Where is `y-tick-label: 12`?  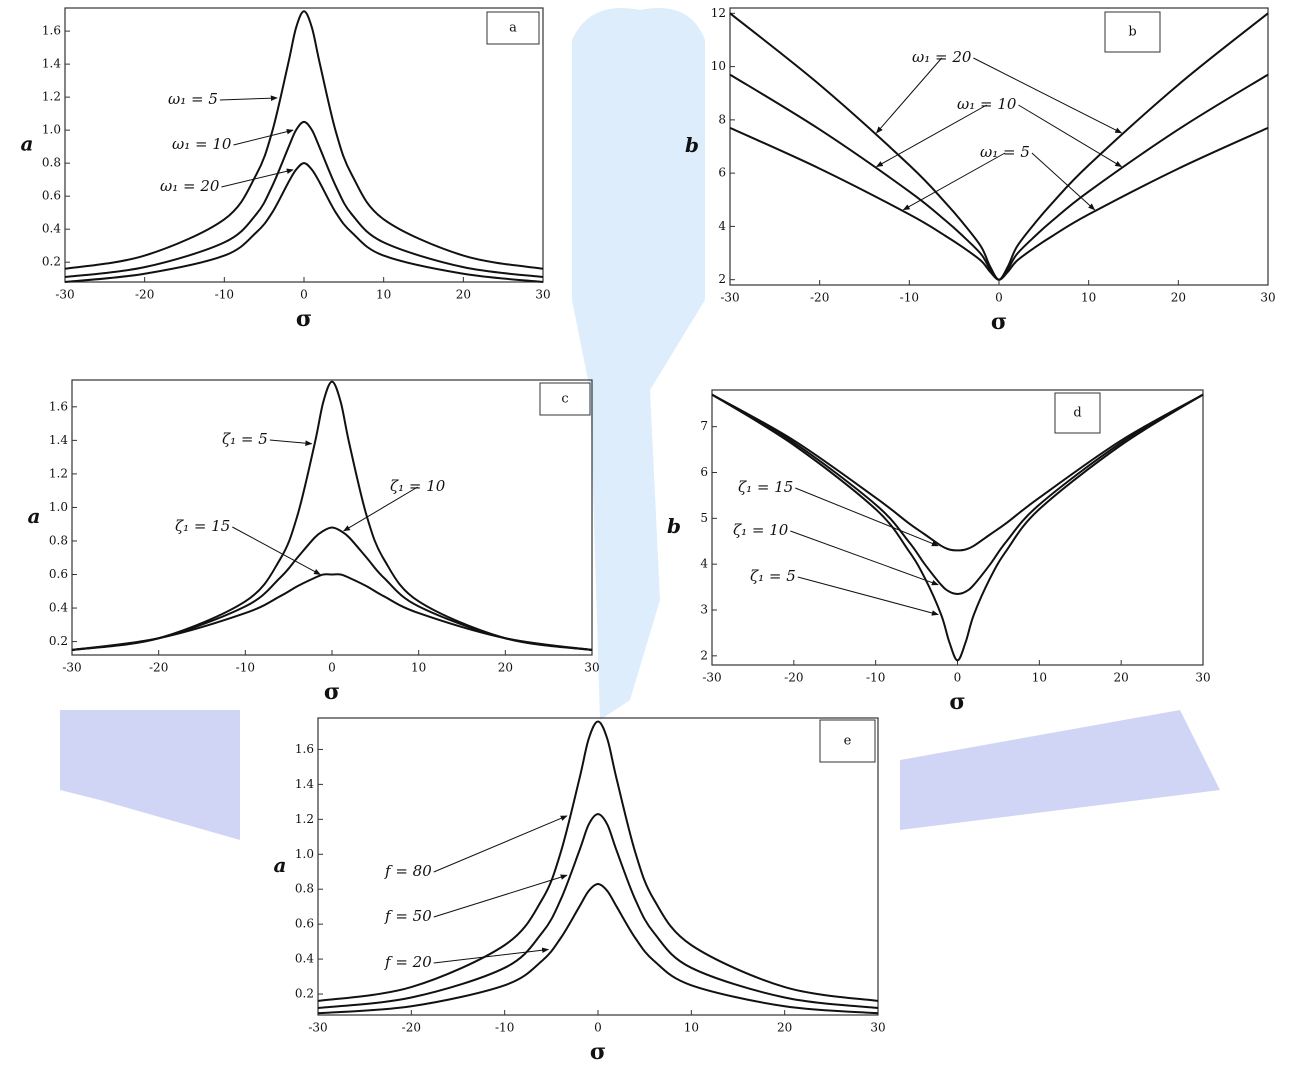
y-tick-label: 12 is located at coordinates (718, 13).